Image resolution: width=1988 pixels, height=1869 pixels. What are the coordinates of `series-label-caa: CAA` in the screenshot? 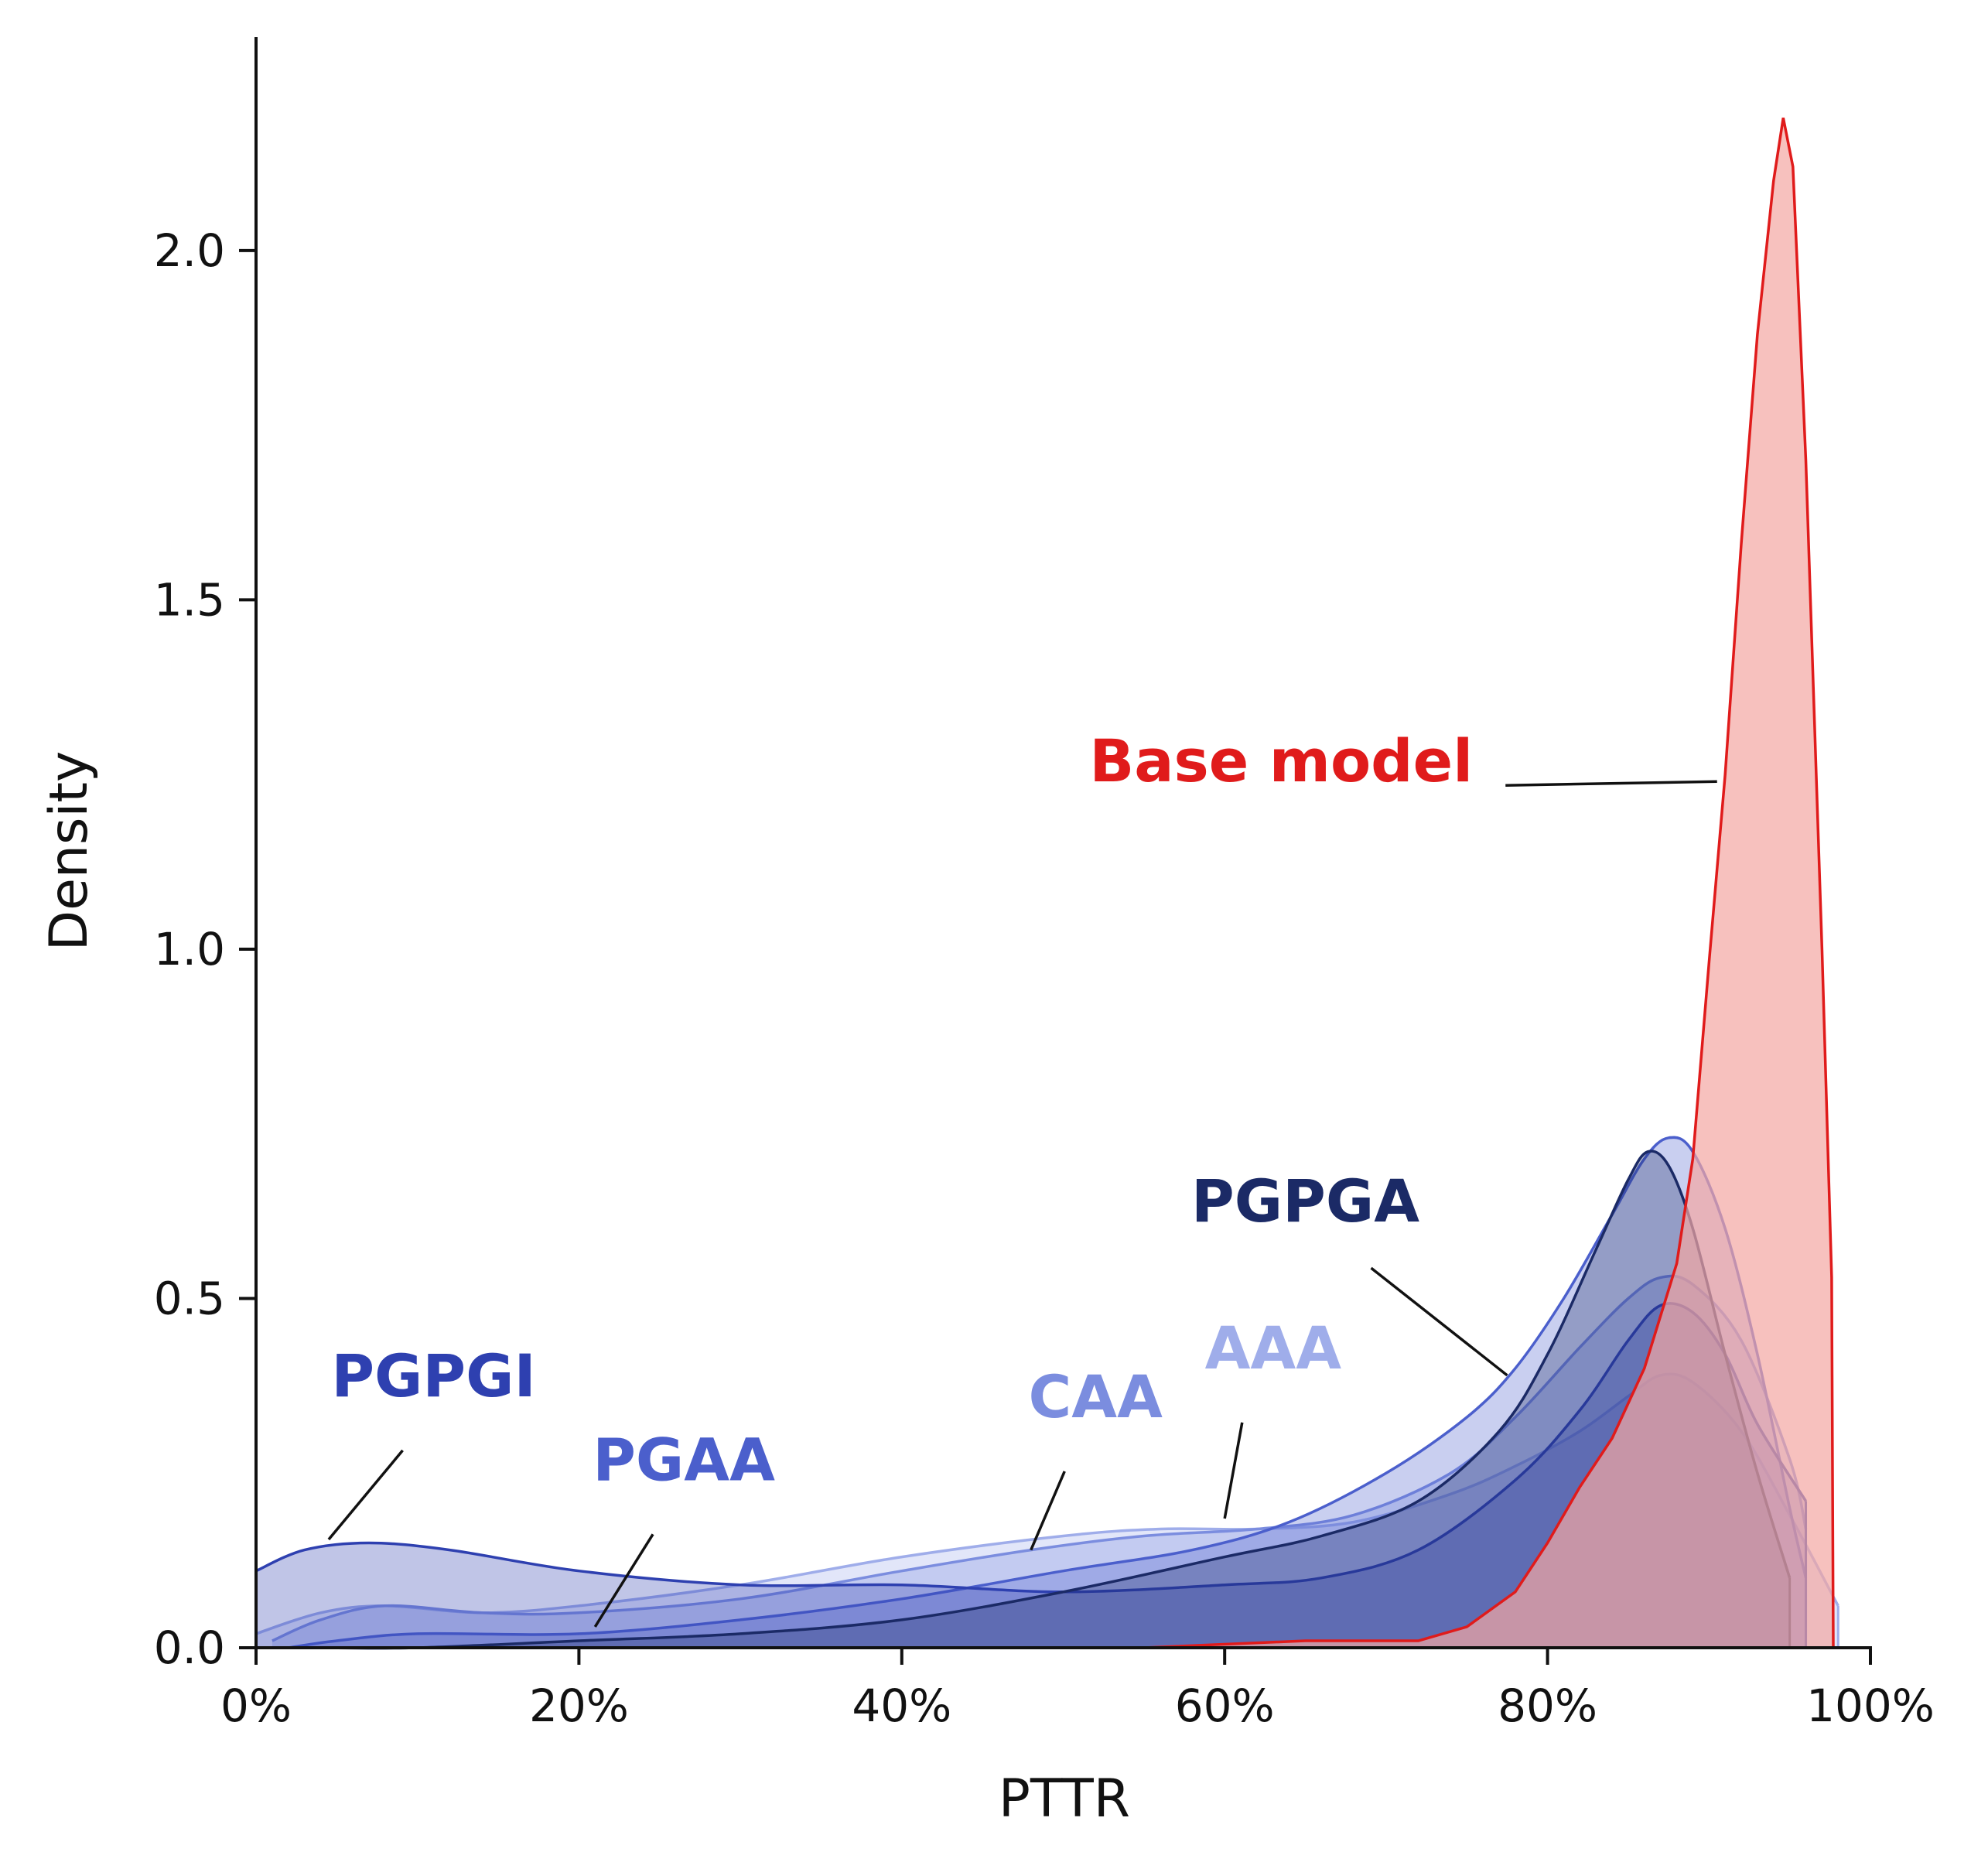 It's located at (1096, 1397).